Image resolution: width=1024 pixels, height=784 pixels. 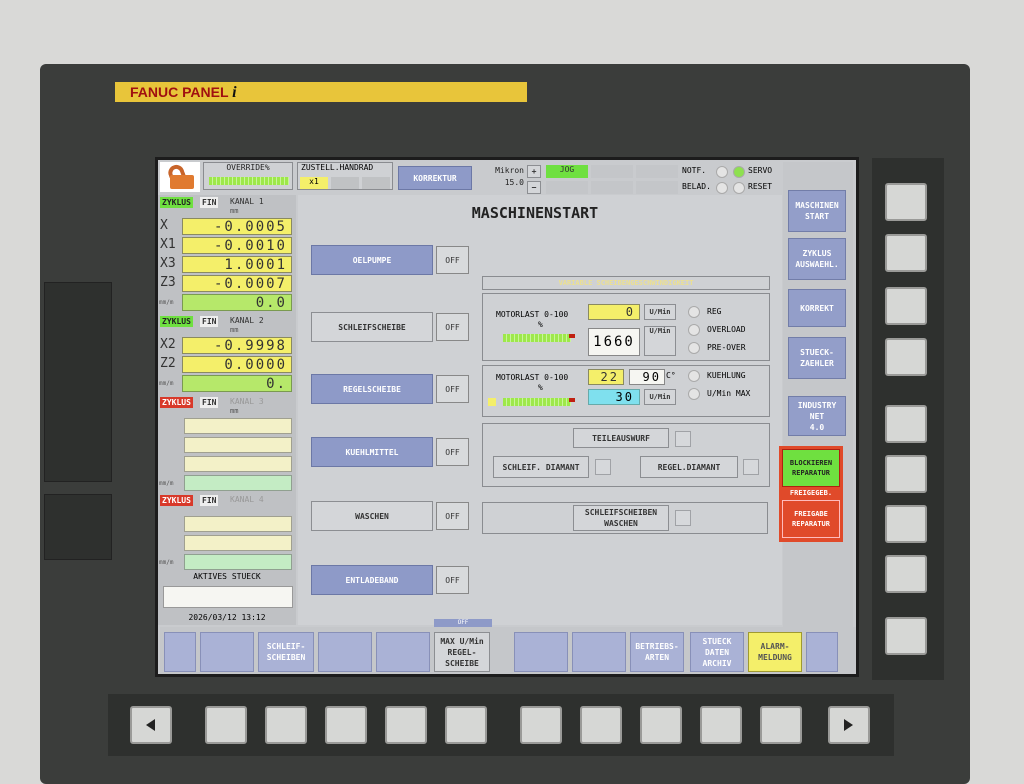 What do you see at coordinates (337, 167) in the screenshot?
I see `zustell-label: ZUSTELL.HANDRAD` at bounding box center [337, 167].